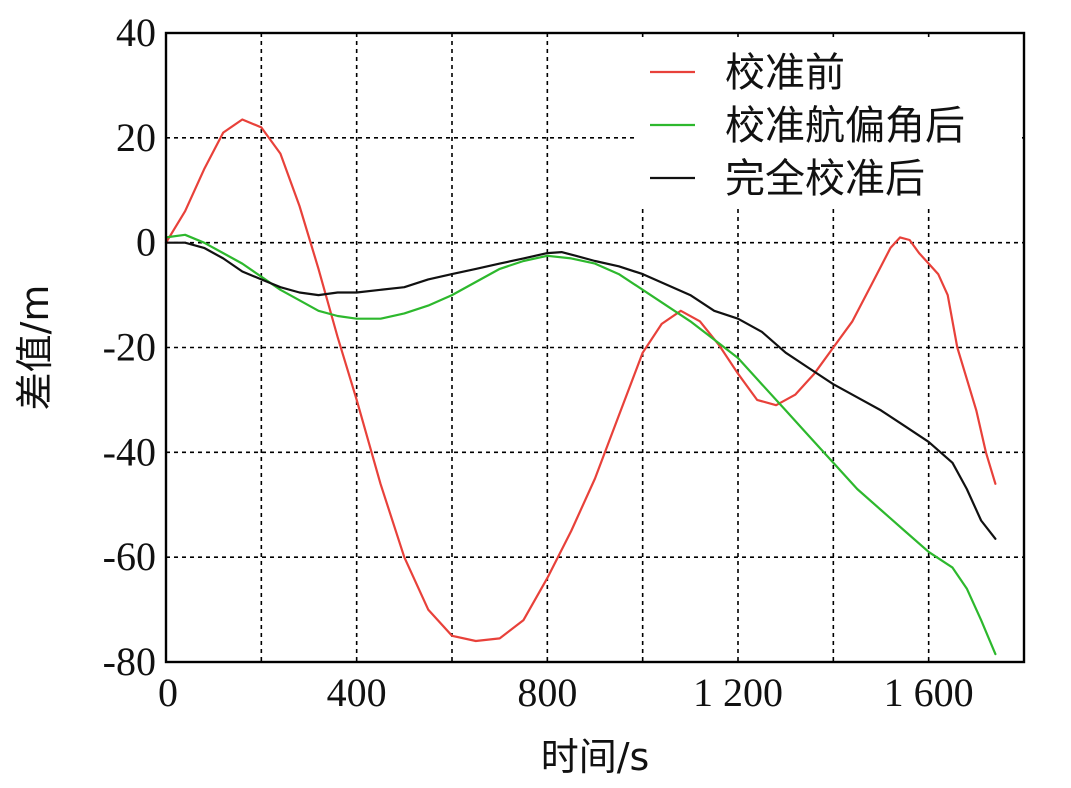 The image size is (1071, 788). Describe the element at coordinates (785, 73) in the screenshot. I see `legend-label: 校准前` at that location.